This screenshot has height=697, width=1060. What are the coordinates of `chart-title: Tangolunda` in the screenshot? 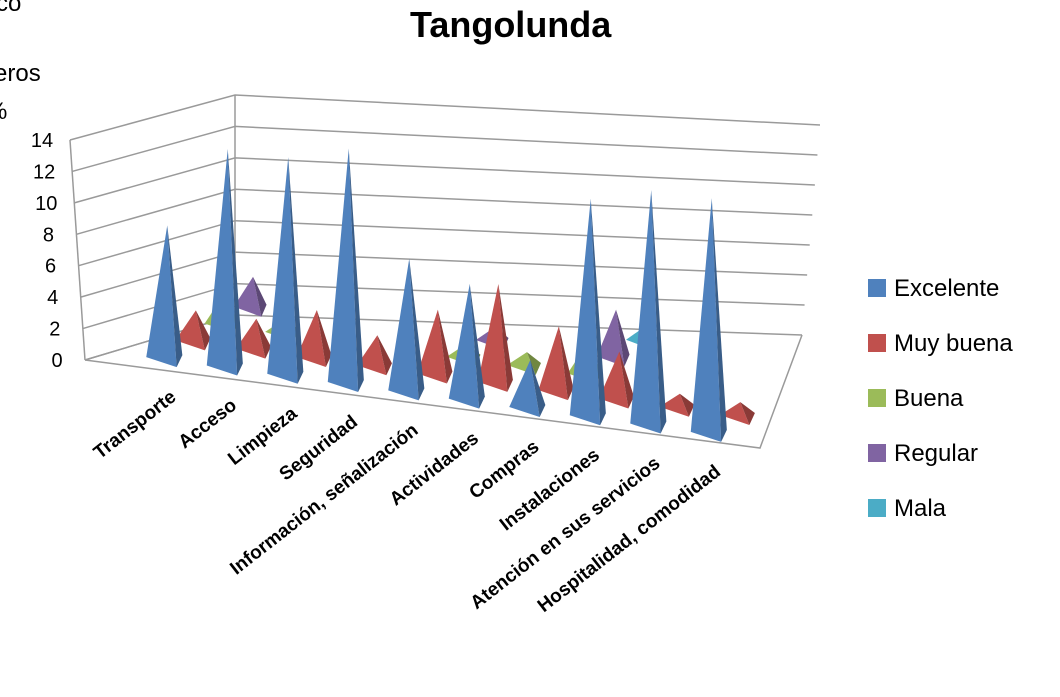 It's located at (511, 24).